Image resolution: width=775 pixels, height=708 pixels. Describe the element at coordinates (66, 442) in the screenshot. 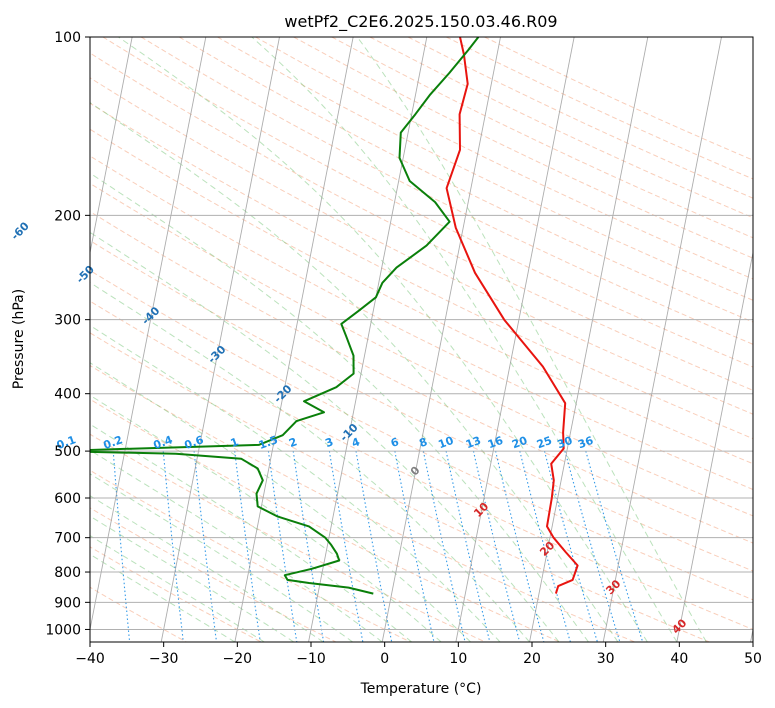

I see `mixing-ratio-label: 0.1` at that location.